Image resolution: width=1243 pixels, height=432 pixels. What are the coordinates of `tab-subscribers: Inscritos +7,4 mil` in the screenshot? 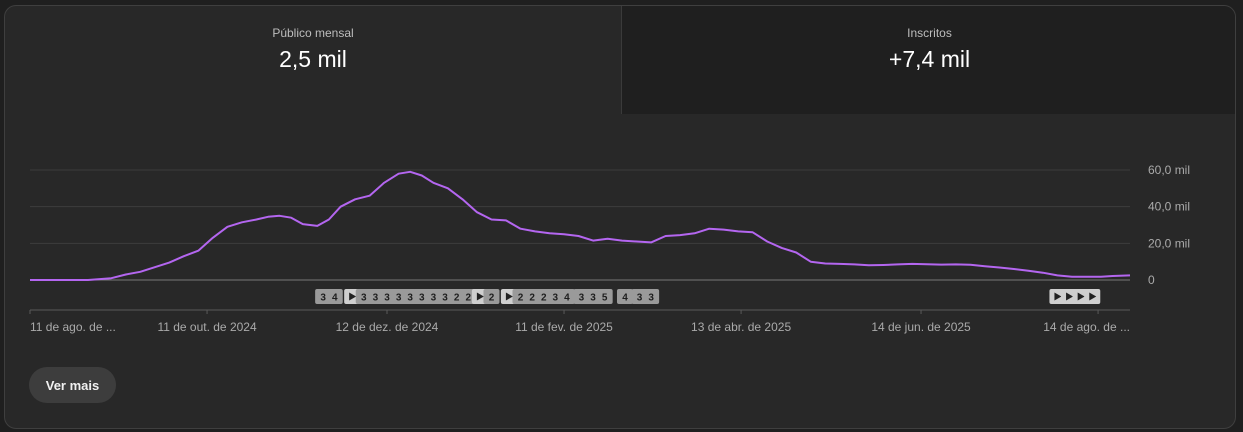 It's located at (928, 60).